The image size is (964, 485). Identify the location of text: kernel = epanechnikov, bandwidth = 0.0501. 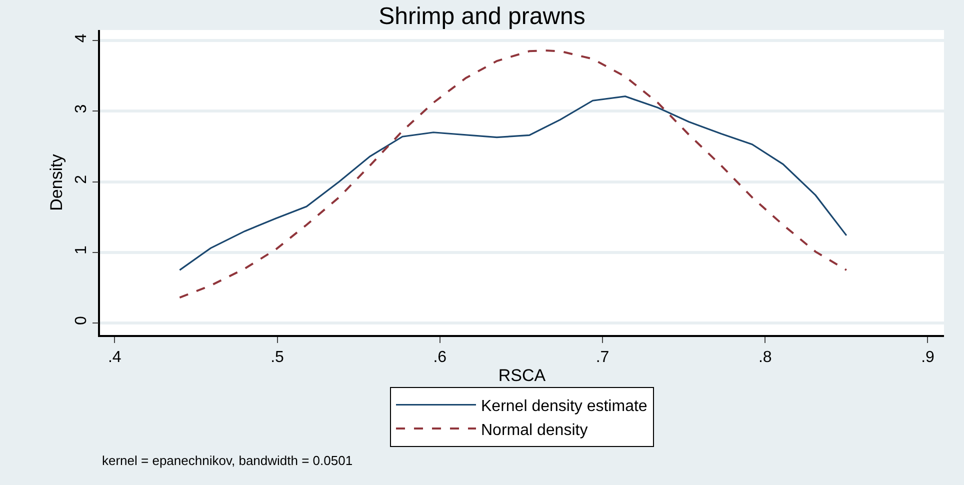
(227, 460).